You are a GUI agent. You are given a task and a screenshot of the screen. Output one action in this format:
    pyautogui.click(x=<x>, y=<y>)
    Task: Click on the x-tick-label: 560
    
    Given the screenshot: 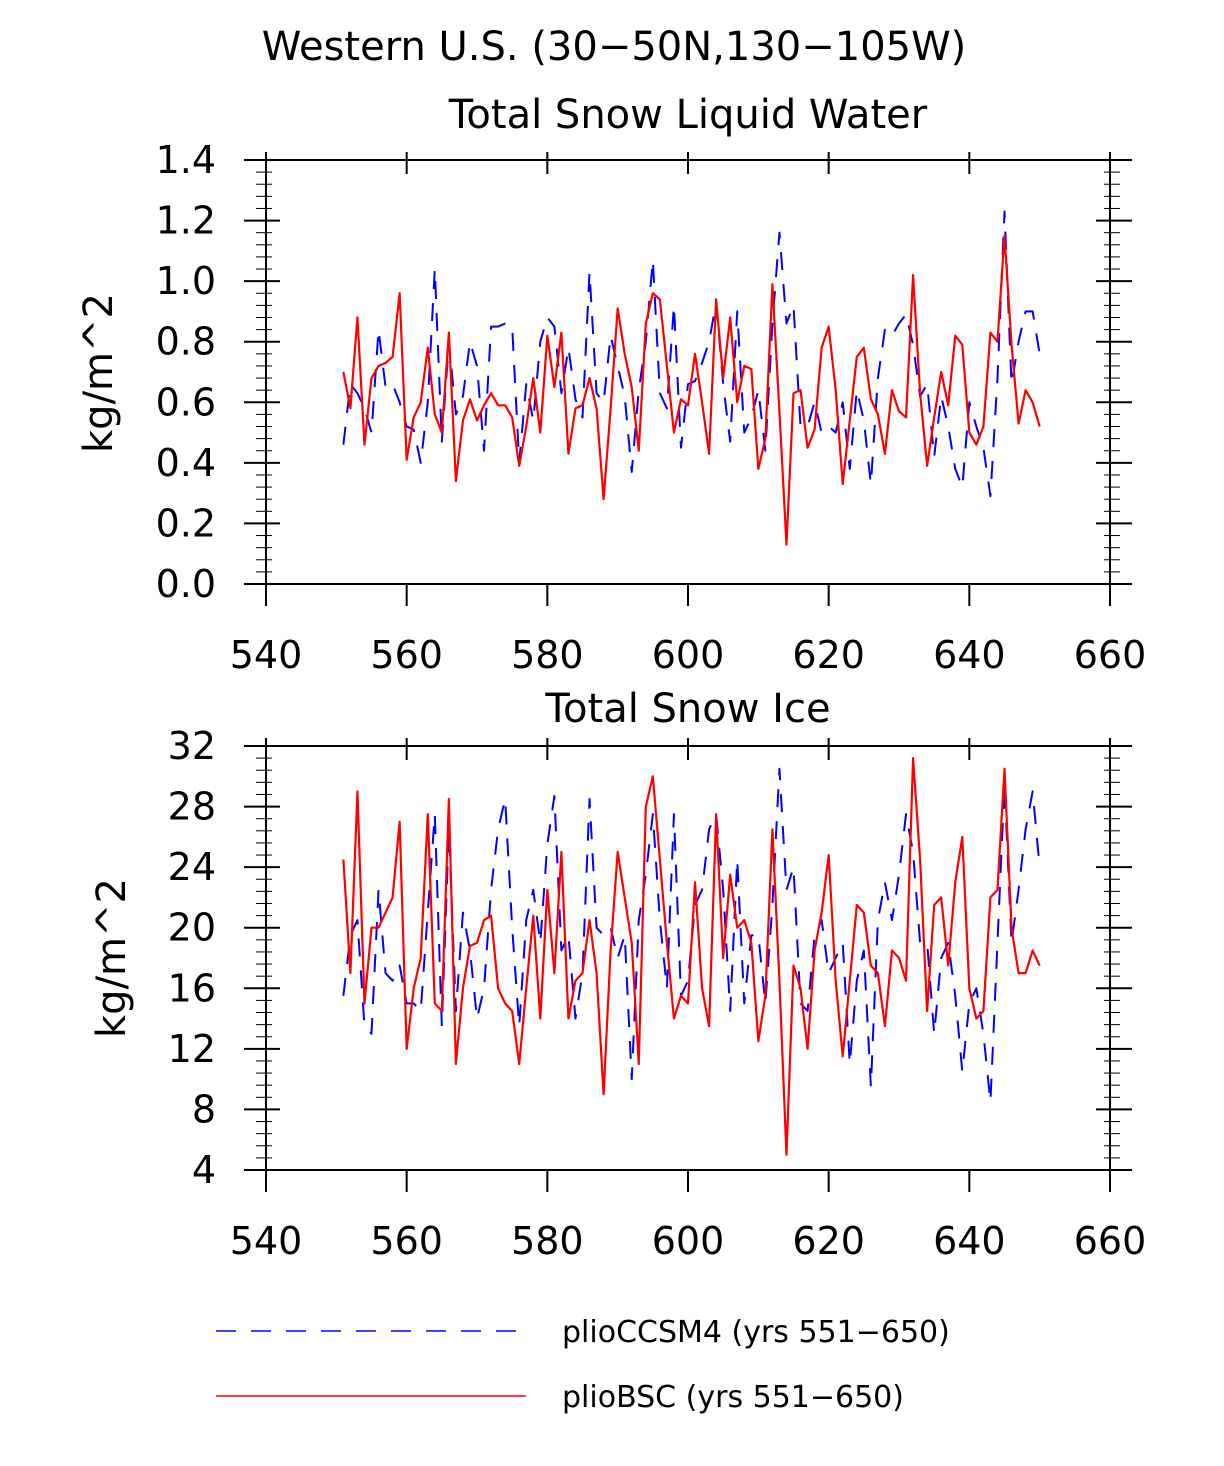 What is the action you would take?
    pyautogui.click(x=406, y=655)
    